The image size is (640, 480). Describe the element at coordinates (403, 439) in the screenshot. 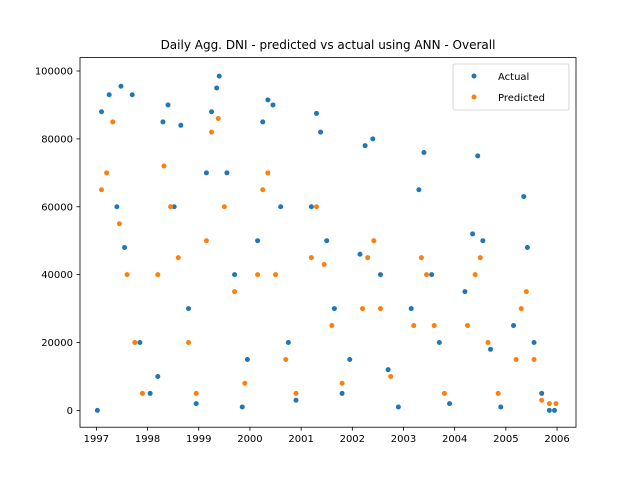

I see `x-tick-label: 2003` at that location.